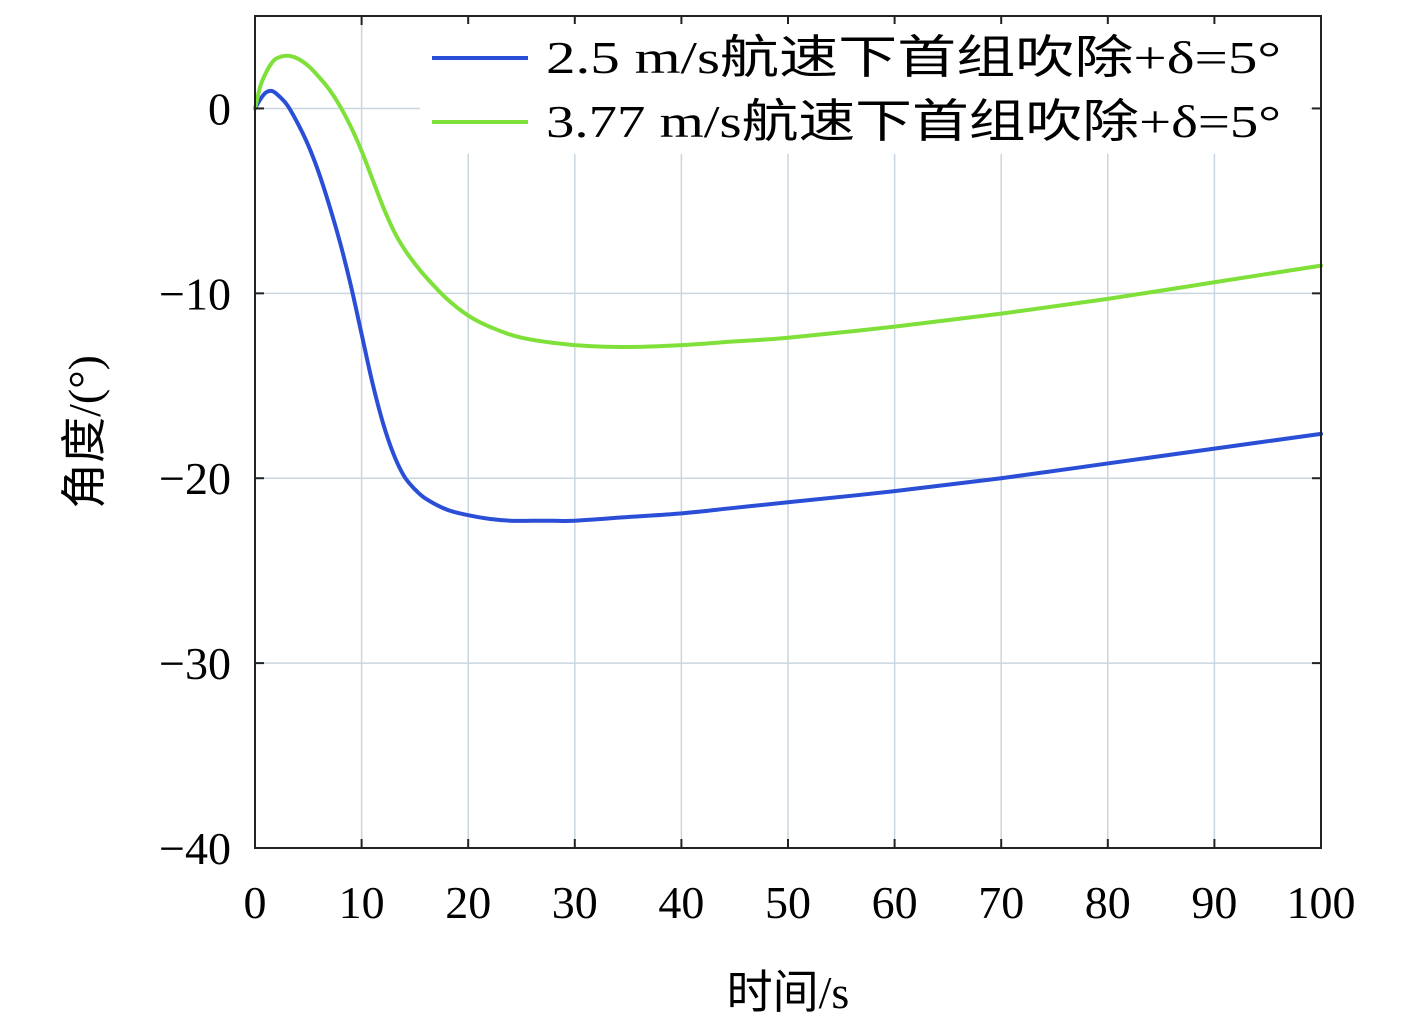 The width and height of the screenshot is (1417, 1033). What do you see at coordinates (575, 902) in the screenshot?
I see `x-tick-label: 30` at bounding box center [575, 902].